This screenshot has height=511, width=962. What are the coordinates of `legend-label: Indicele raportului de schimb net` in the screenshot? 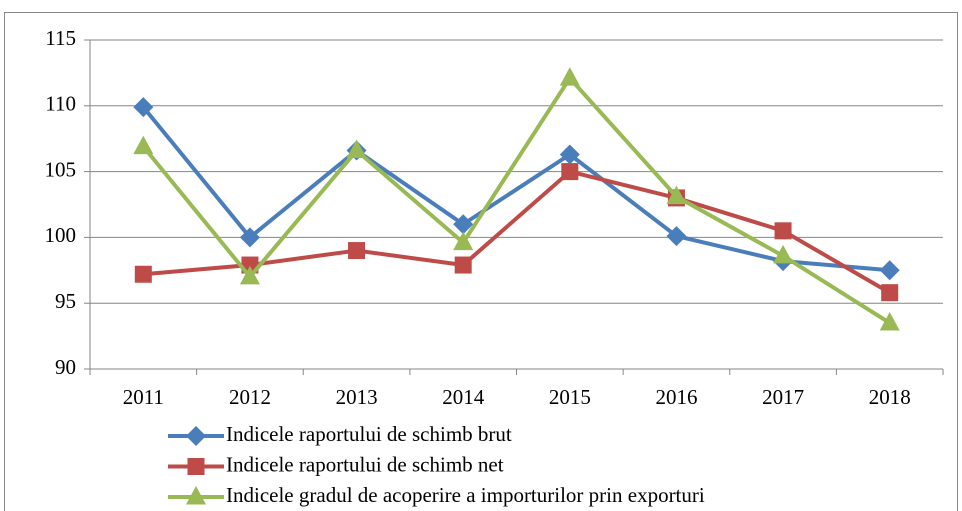 It's located at (365, 464).